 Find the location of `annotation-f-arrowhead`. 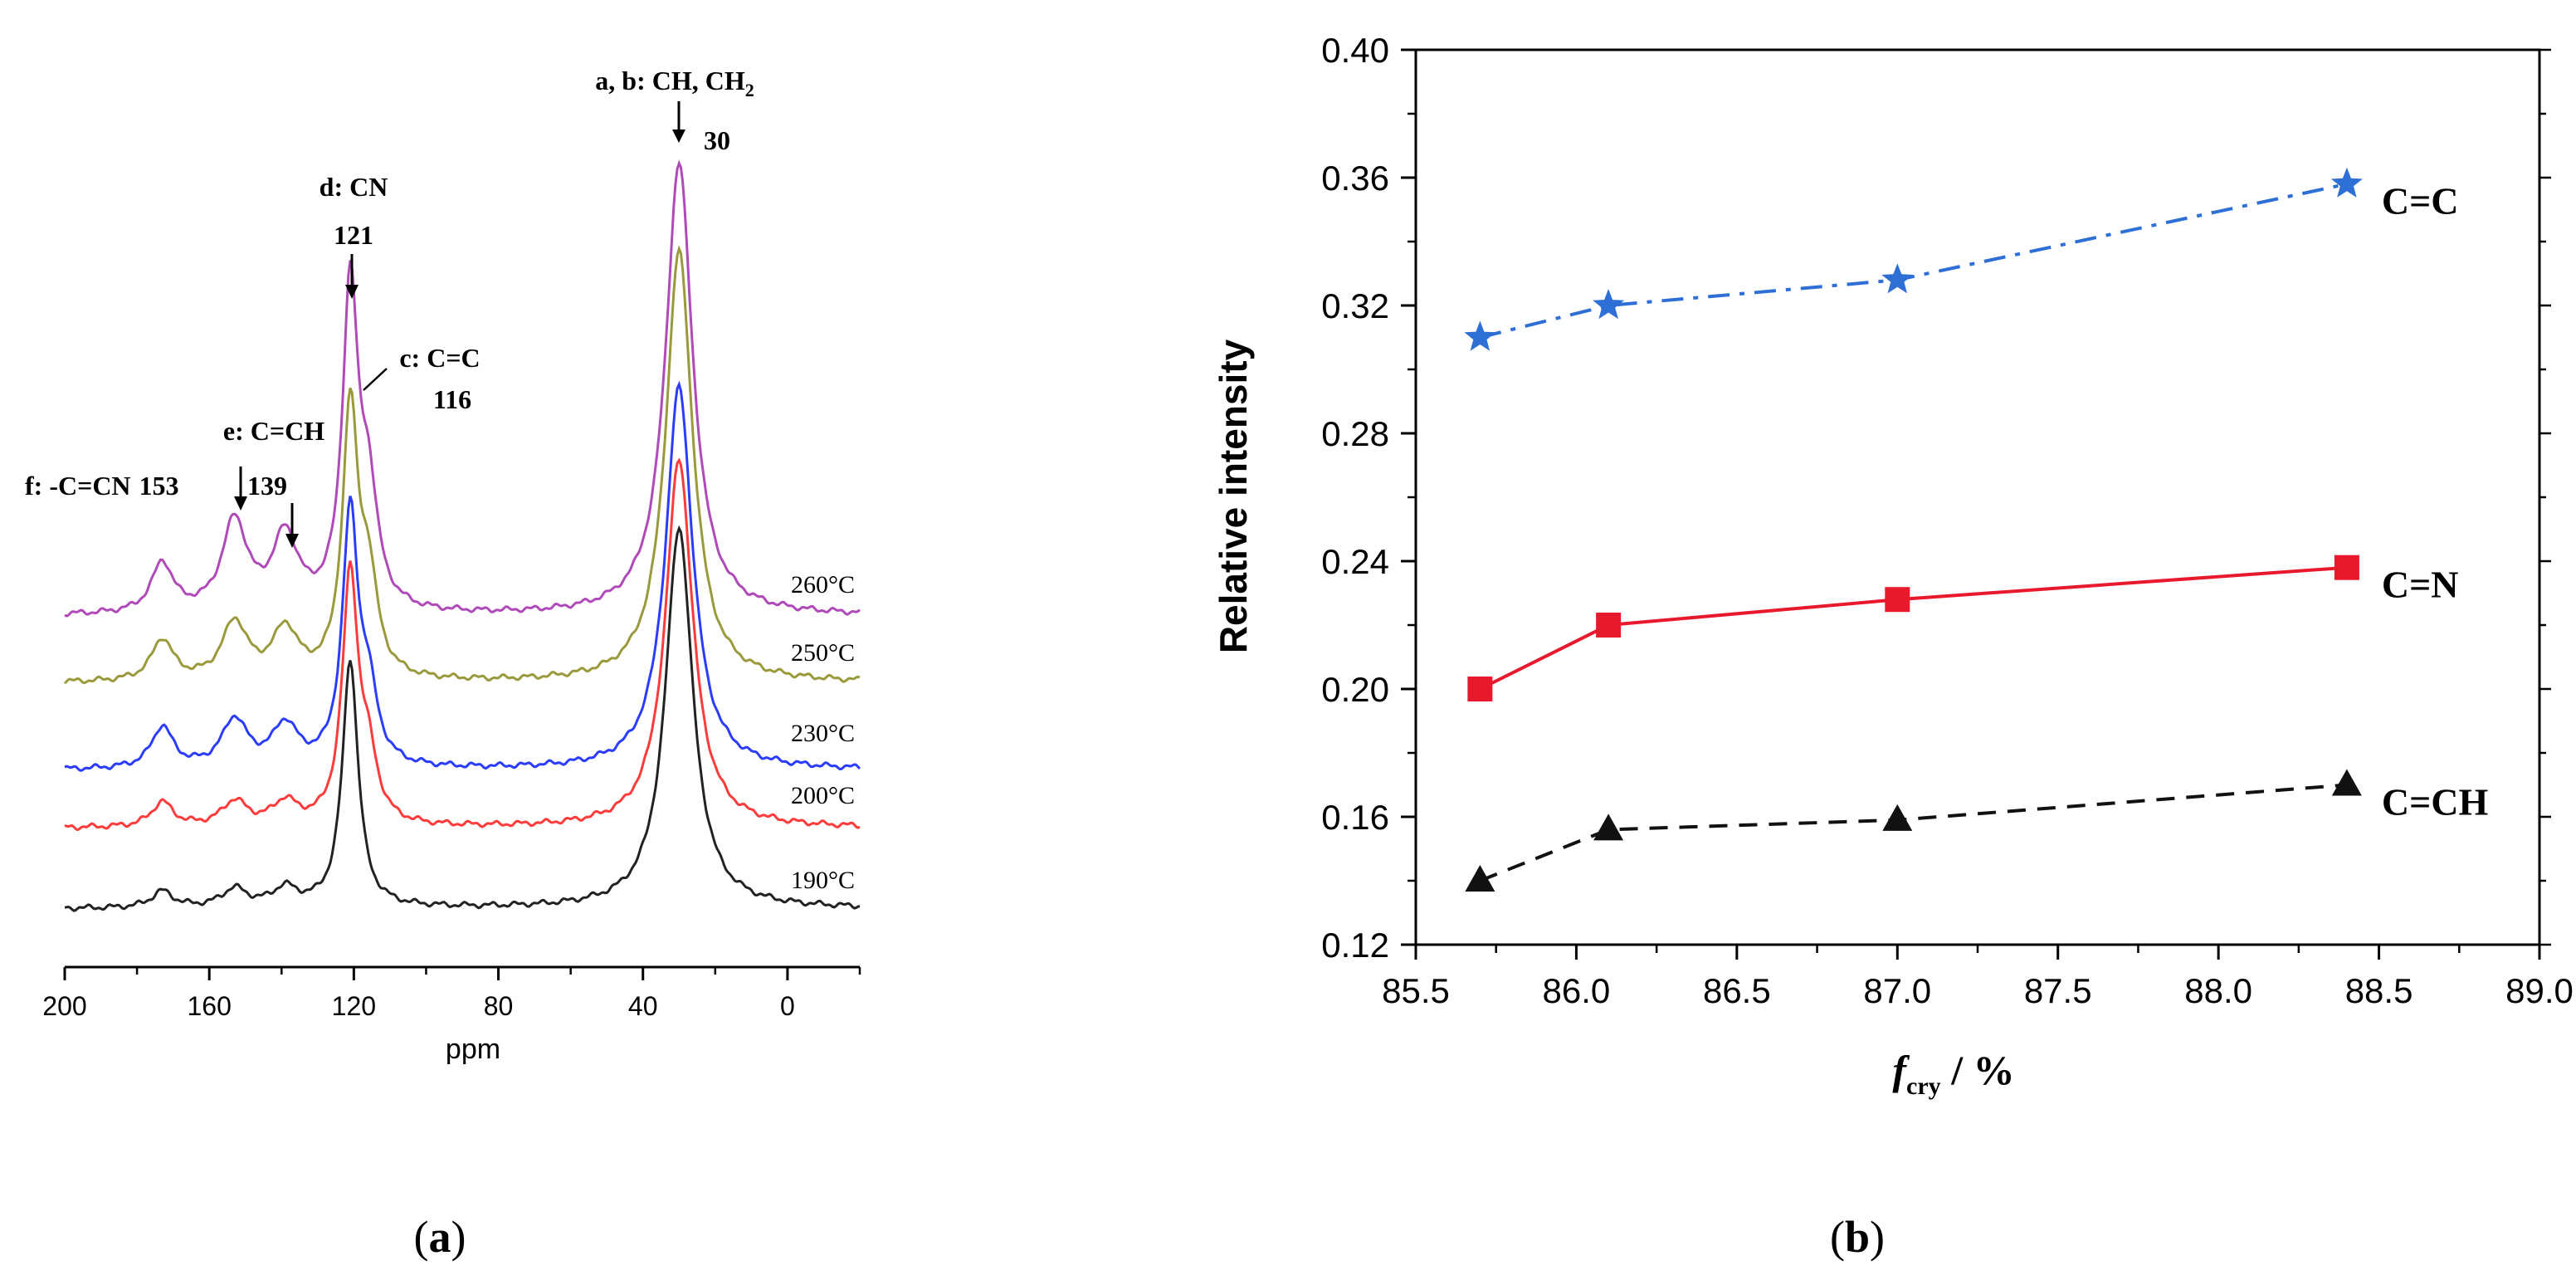

annotation-f-arrowhead is located at coordinates (240, 503).